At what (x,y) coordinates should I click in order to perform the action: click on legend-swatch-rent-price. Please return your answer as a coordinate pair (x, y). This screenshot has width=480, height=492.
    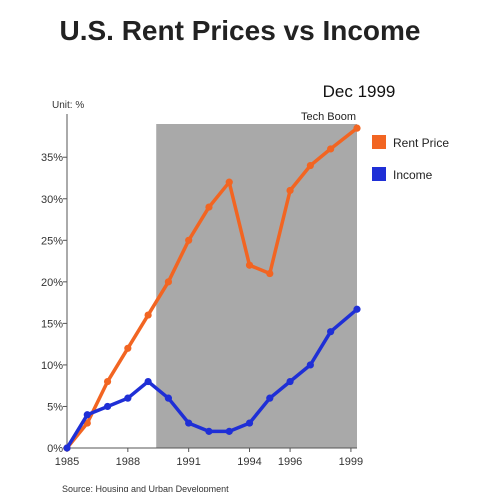
    Looking at the image, I should click on (379, 142).